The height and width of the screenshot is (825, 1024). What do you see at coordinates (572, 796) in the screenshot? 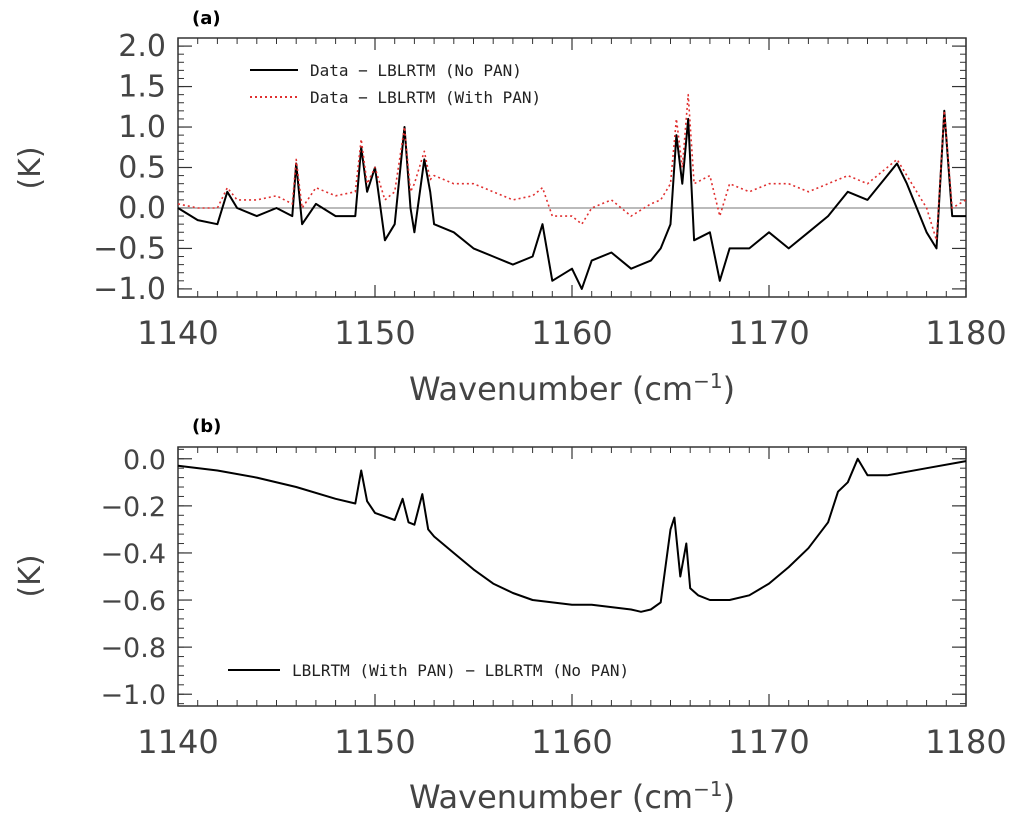
I see `panel-b-x-axis-label: Wavenumber (cm−1)` at bounding box center [572, 796].